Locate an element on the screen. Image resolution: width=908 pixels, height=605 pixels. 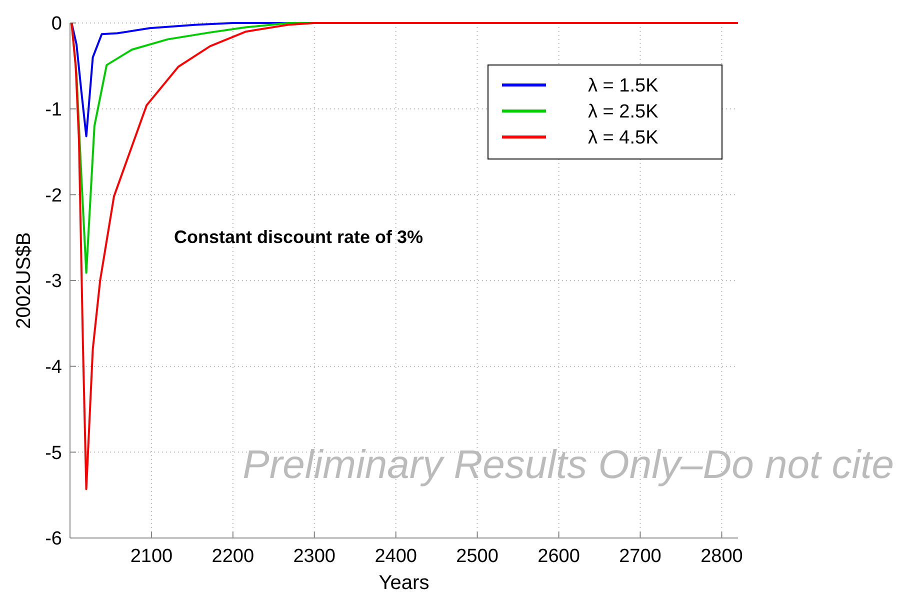
y-tick-label: 0 is located at coordinates (56, 24).